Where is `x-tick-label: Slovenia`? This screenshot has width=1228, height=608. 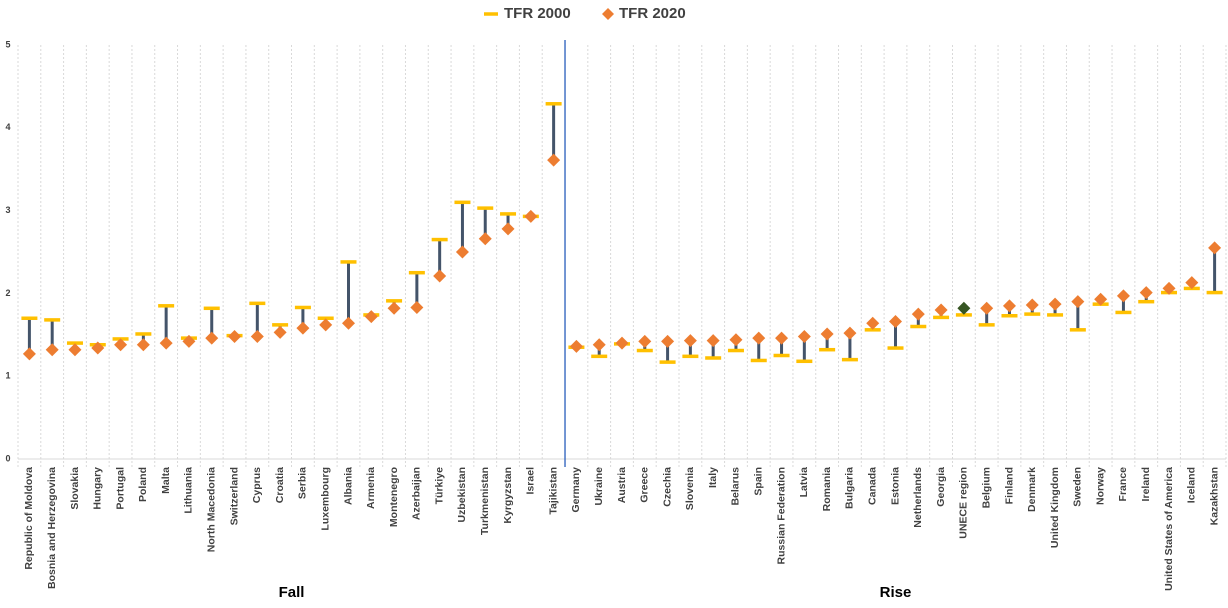
x-tick-label: Slovenia is located at coordinates (690, 488).